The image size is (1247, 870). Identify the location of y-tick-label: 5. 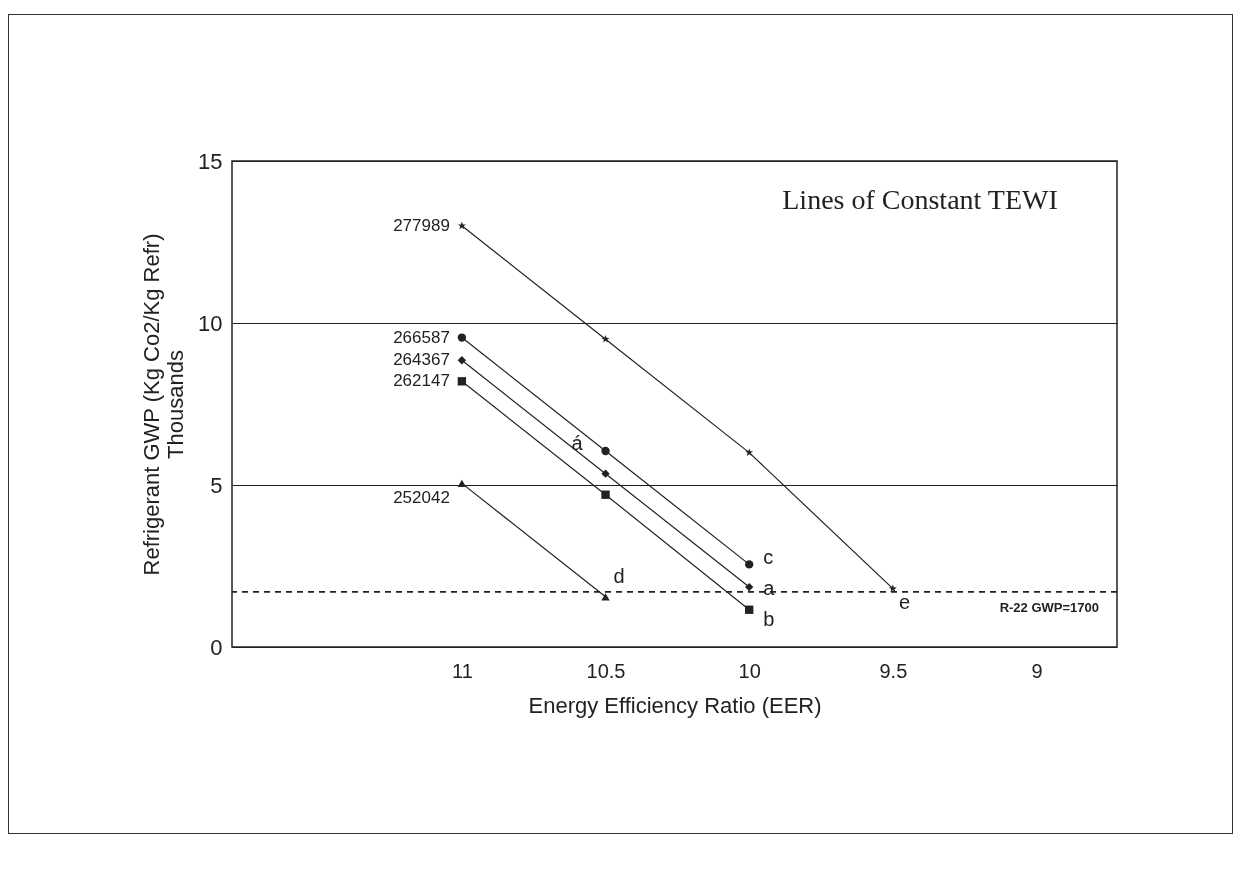
(216, 485).